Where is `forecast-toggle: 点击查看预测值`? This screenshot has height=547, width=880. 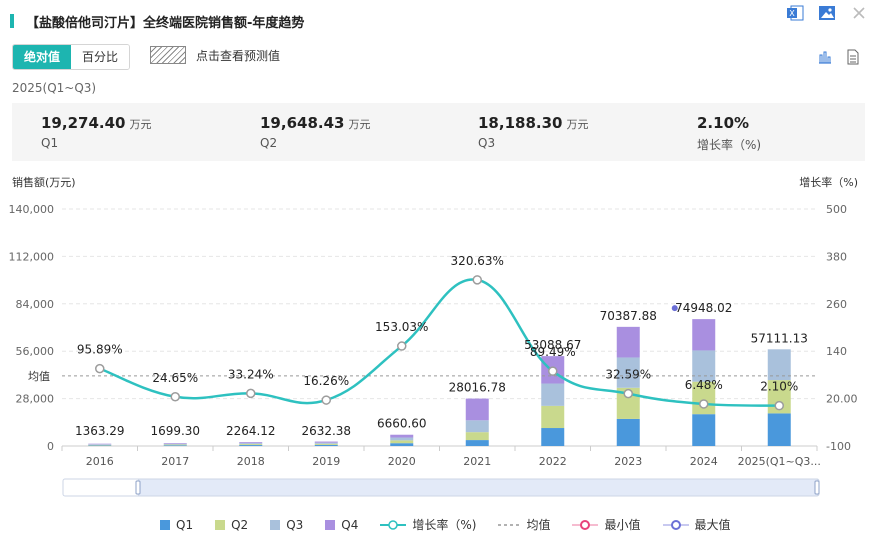
forecast-toggle: 点击查看预测值 is located at coordinates (215, 55).